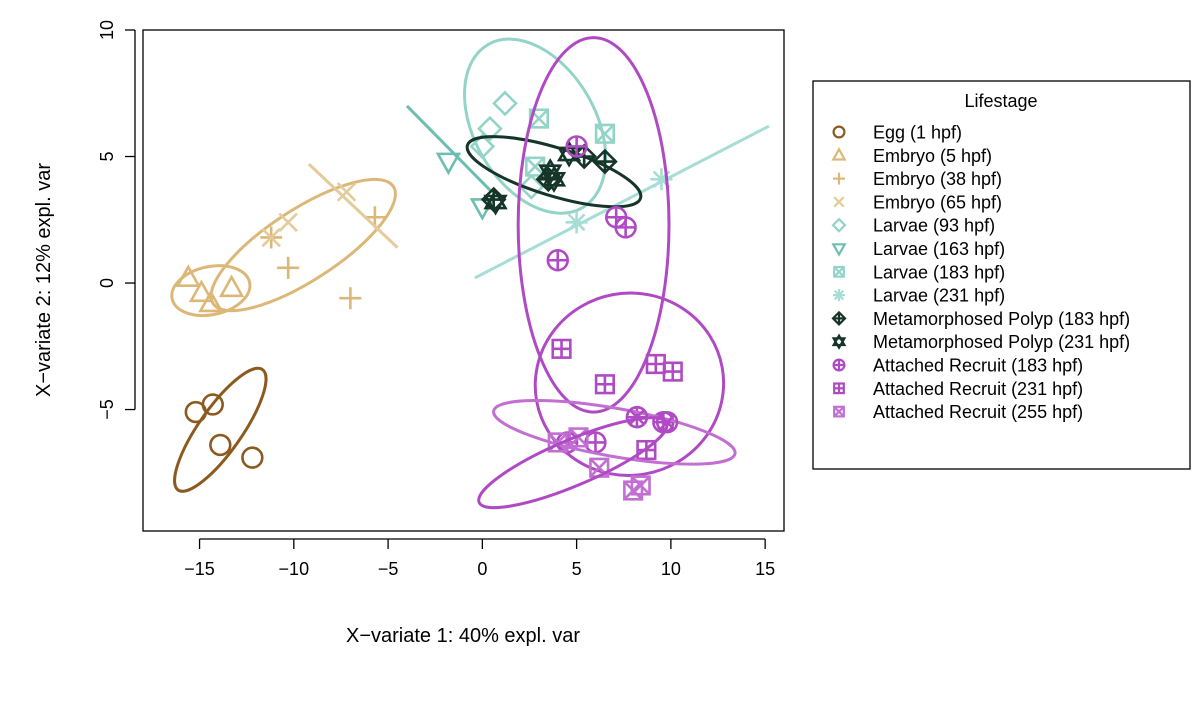 The image size is (1204, 712). I want to click on x-axis: −15 −10 −5 0 5 10 15, so click(479, 558).